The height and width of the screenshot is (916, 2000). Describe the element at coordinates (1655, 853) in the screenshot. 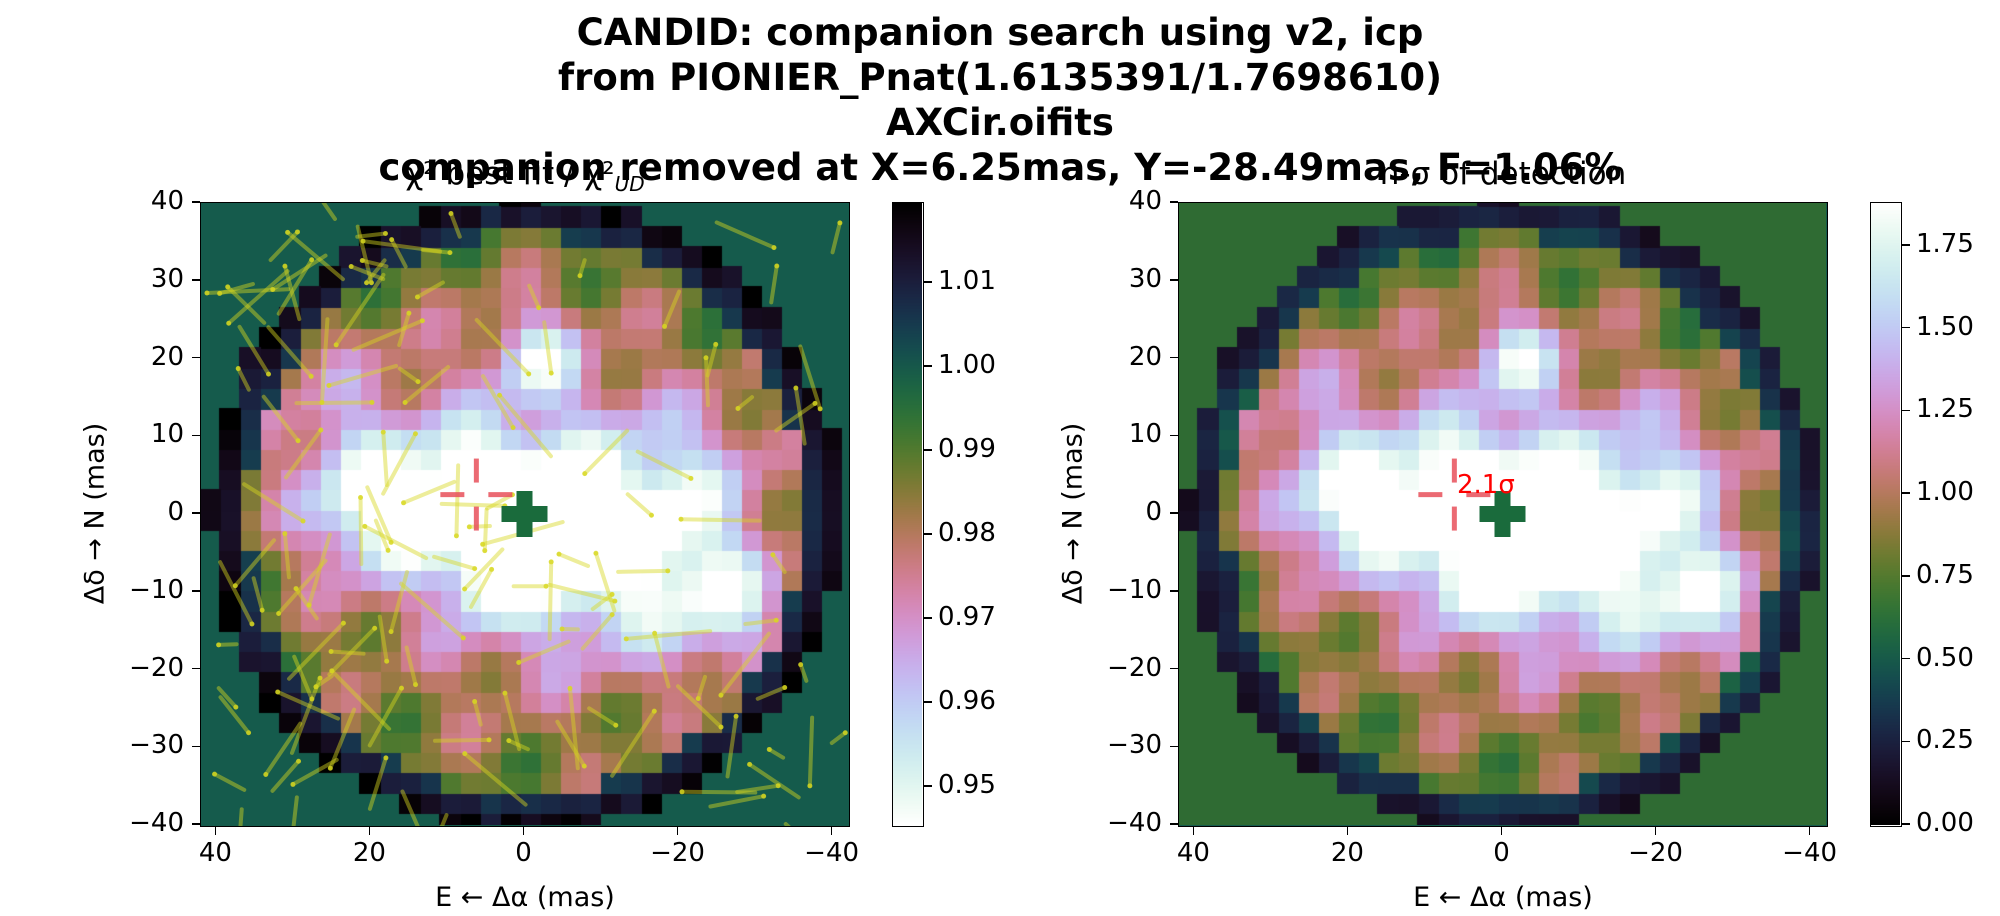

I see `x-tick-label: −20` at that location.